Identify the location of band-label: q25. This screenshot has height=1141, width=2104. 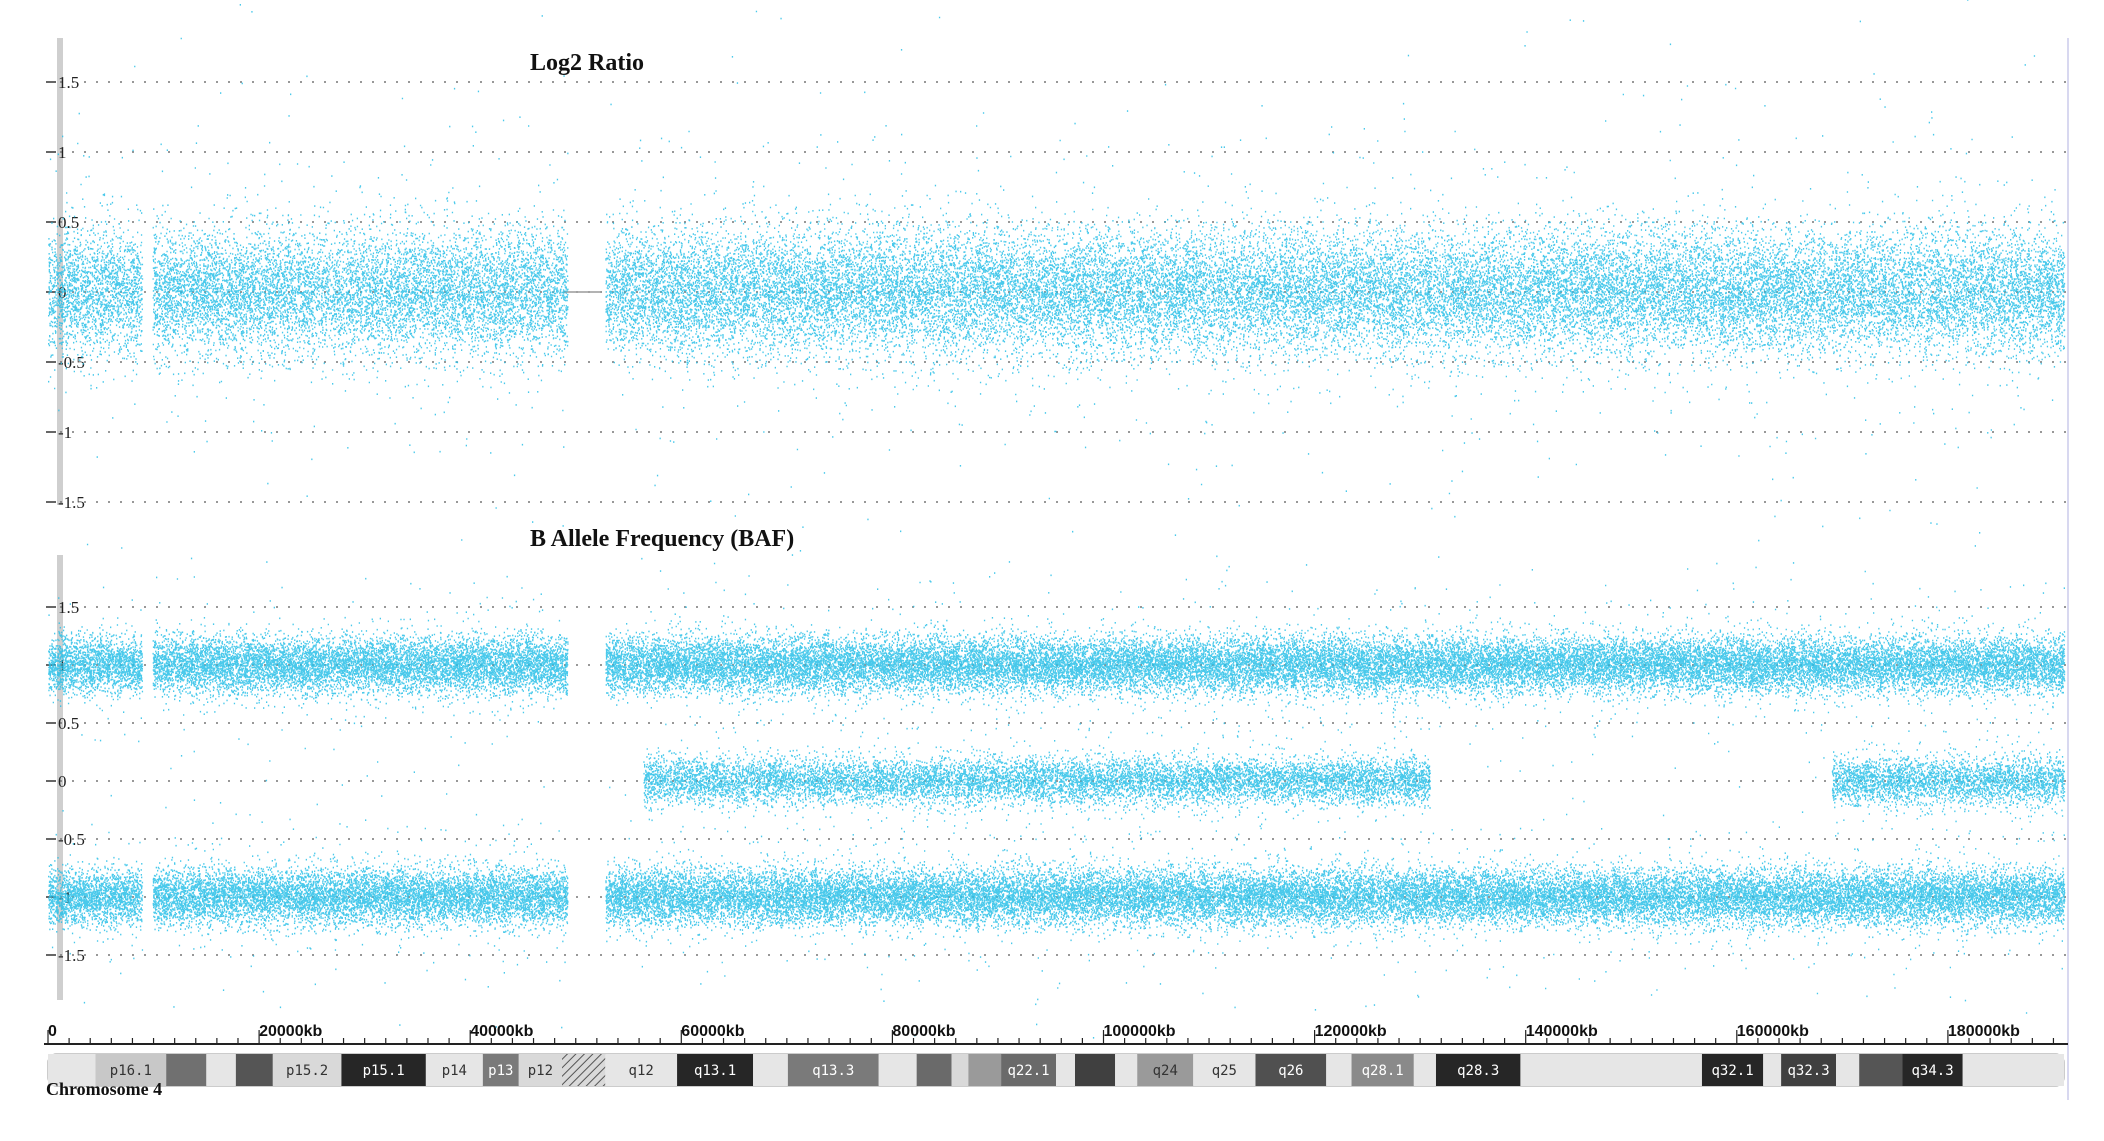
(1224, 1071).